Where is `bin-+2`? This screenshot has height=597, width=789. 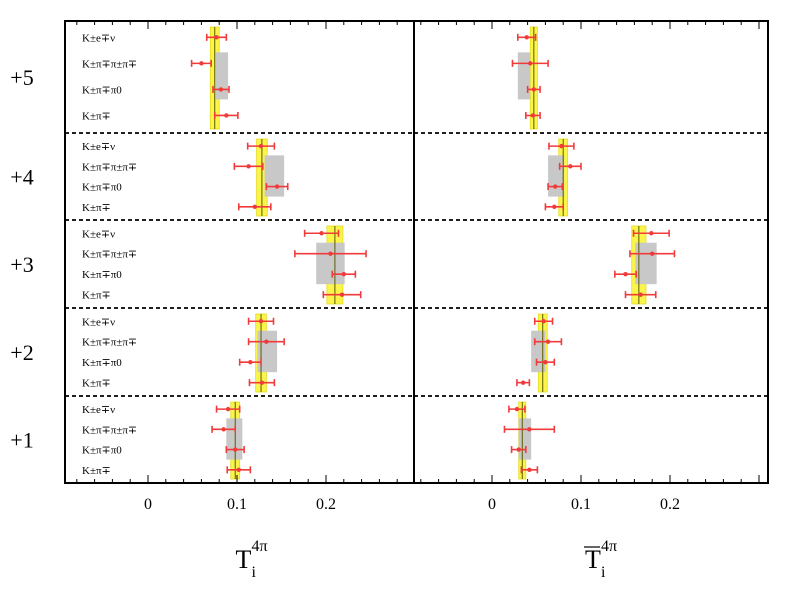 bin-+2 is located at coordinates (539, 353).